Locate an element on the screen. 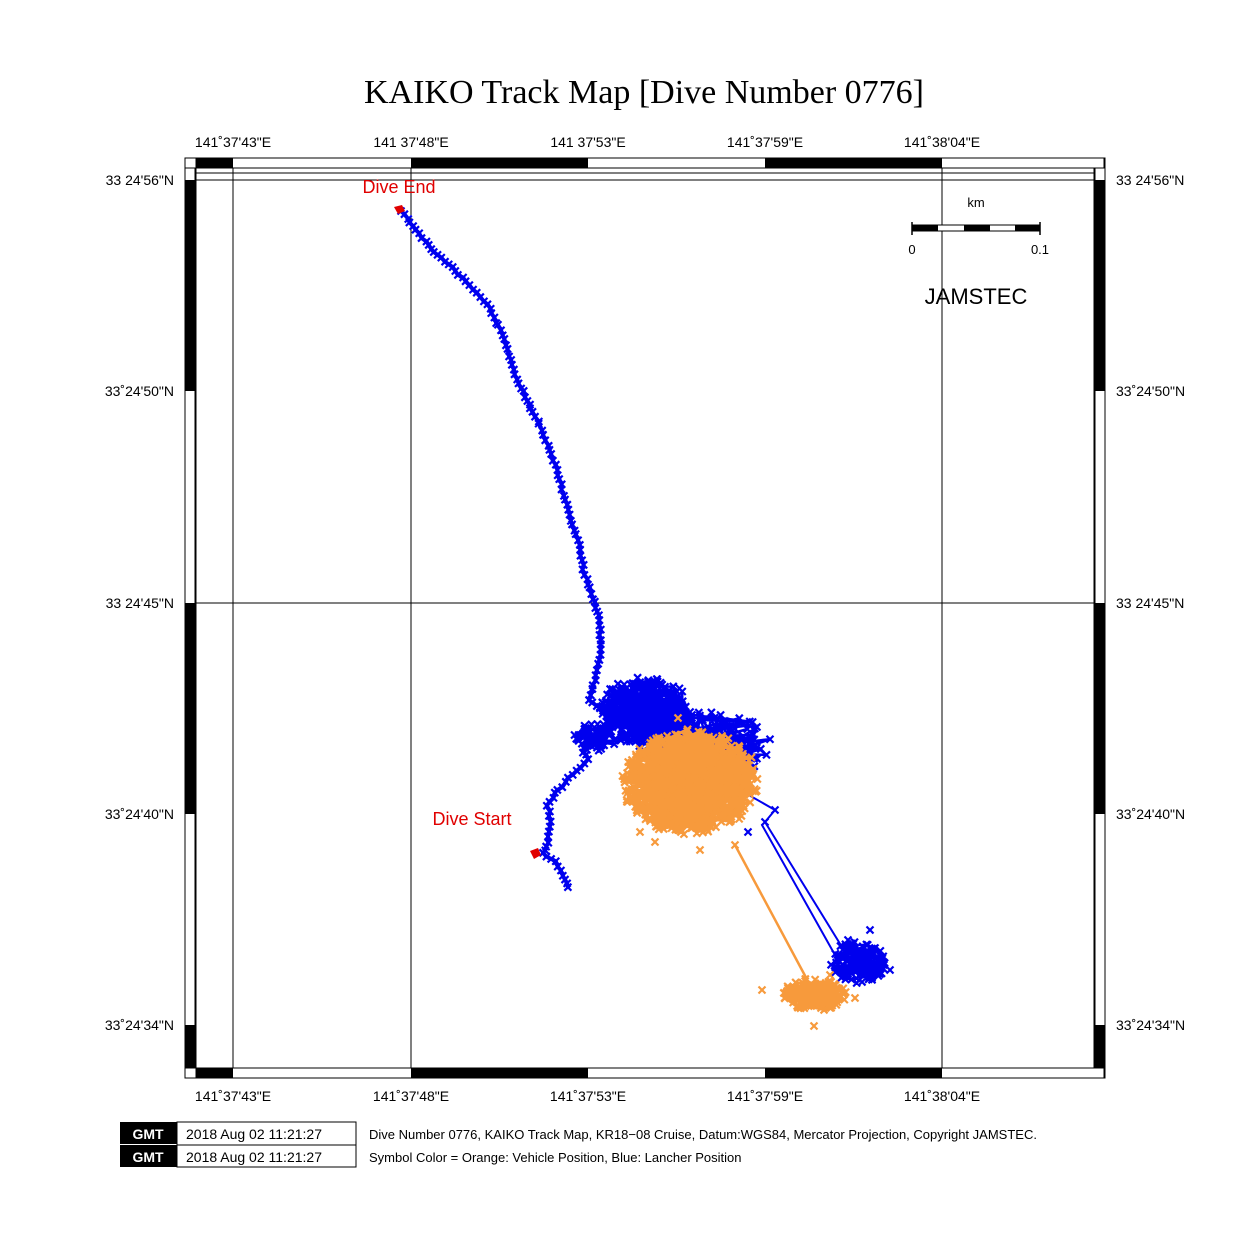  vehicle-track is located at coordinates (739, 872).